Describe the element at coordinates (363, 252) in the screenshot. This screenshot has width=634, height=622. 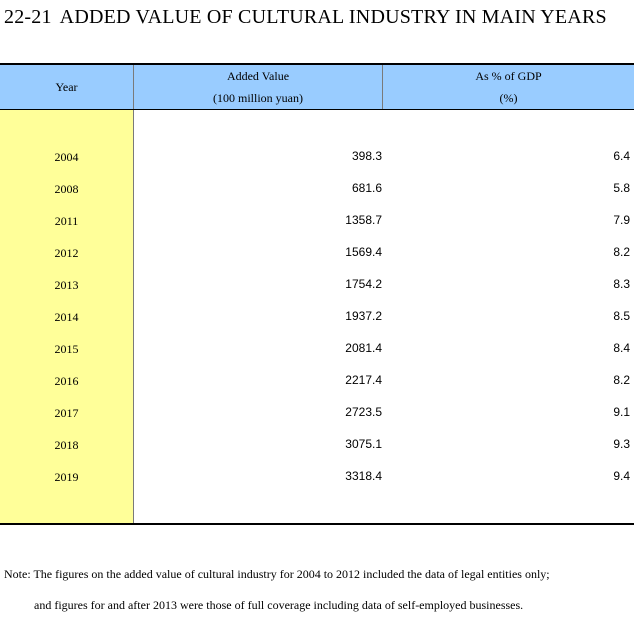
I see `cell-added-value: 1569.4` at that location.